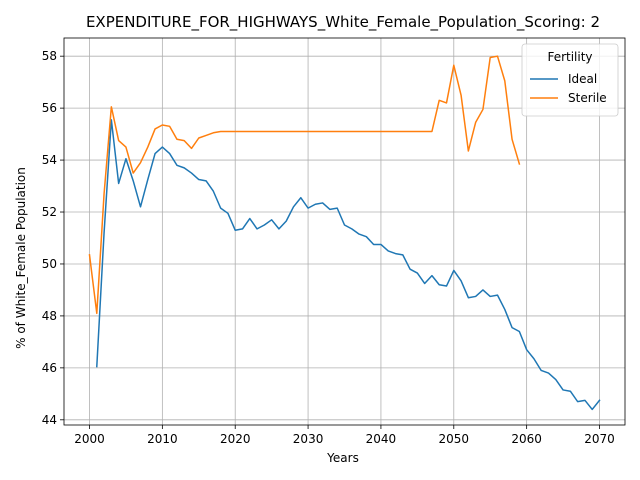 Image resolution: width=640 pixels, height=480 pixels. I want to click on y-axis-label: % of White_Female Population, so click(21, 258).